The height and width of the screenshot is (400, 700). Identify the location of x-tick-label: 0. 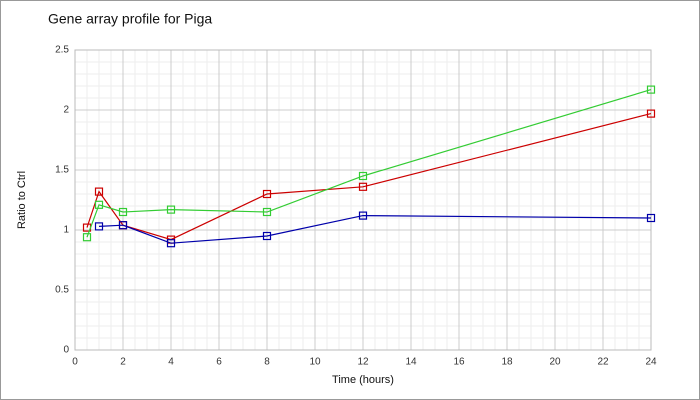
(75, 362).